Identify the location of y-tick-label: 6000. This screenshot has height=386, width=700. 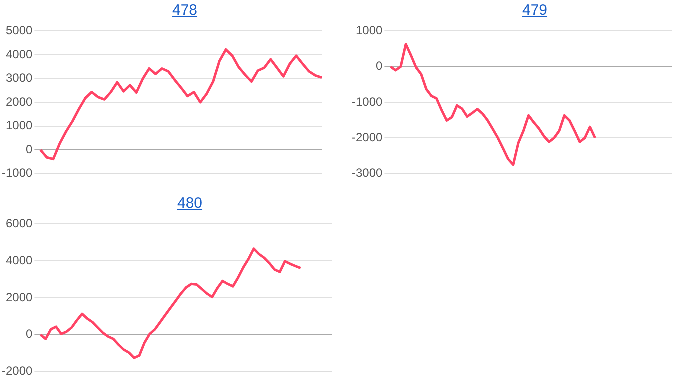
(20, 223).